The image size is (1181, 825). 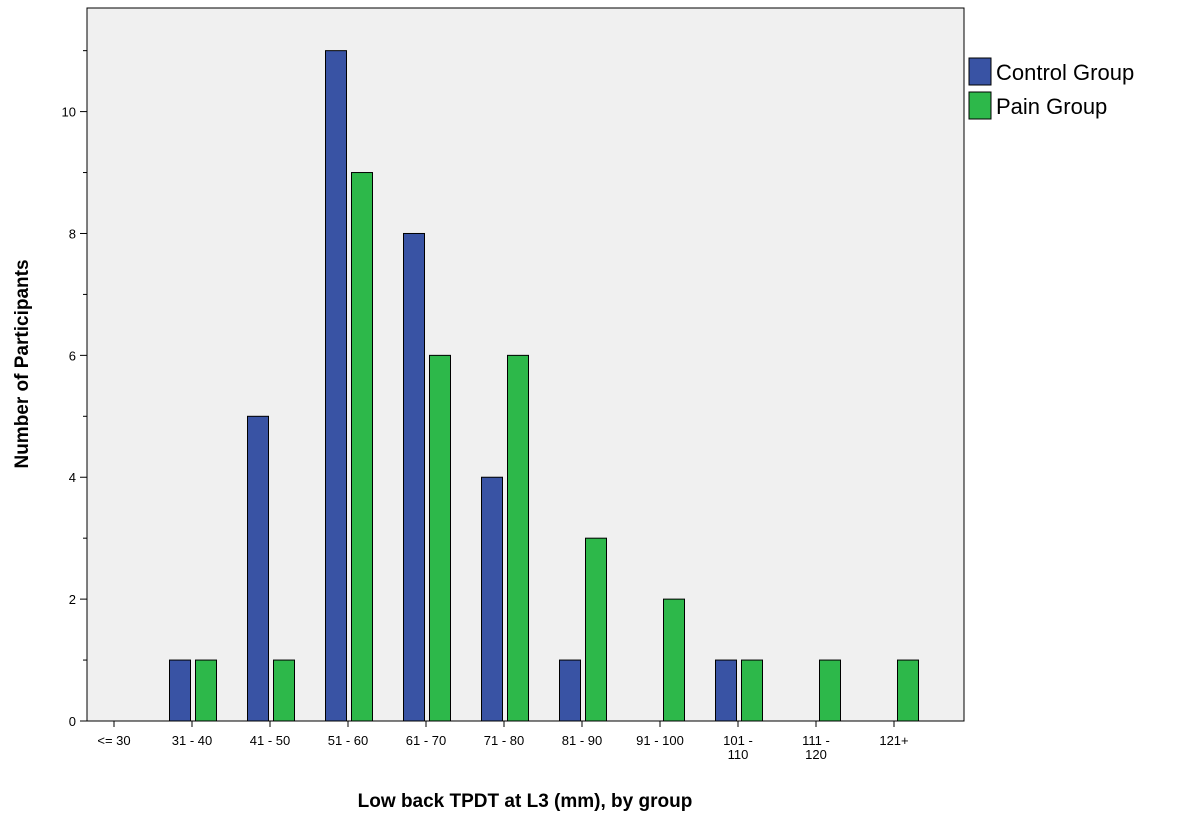 I want to click on x-tick-label: 91 - 100, so click(x=660, y=740).